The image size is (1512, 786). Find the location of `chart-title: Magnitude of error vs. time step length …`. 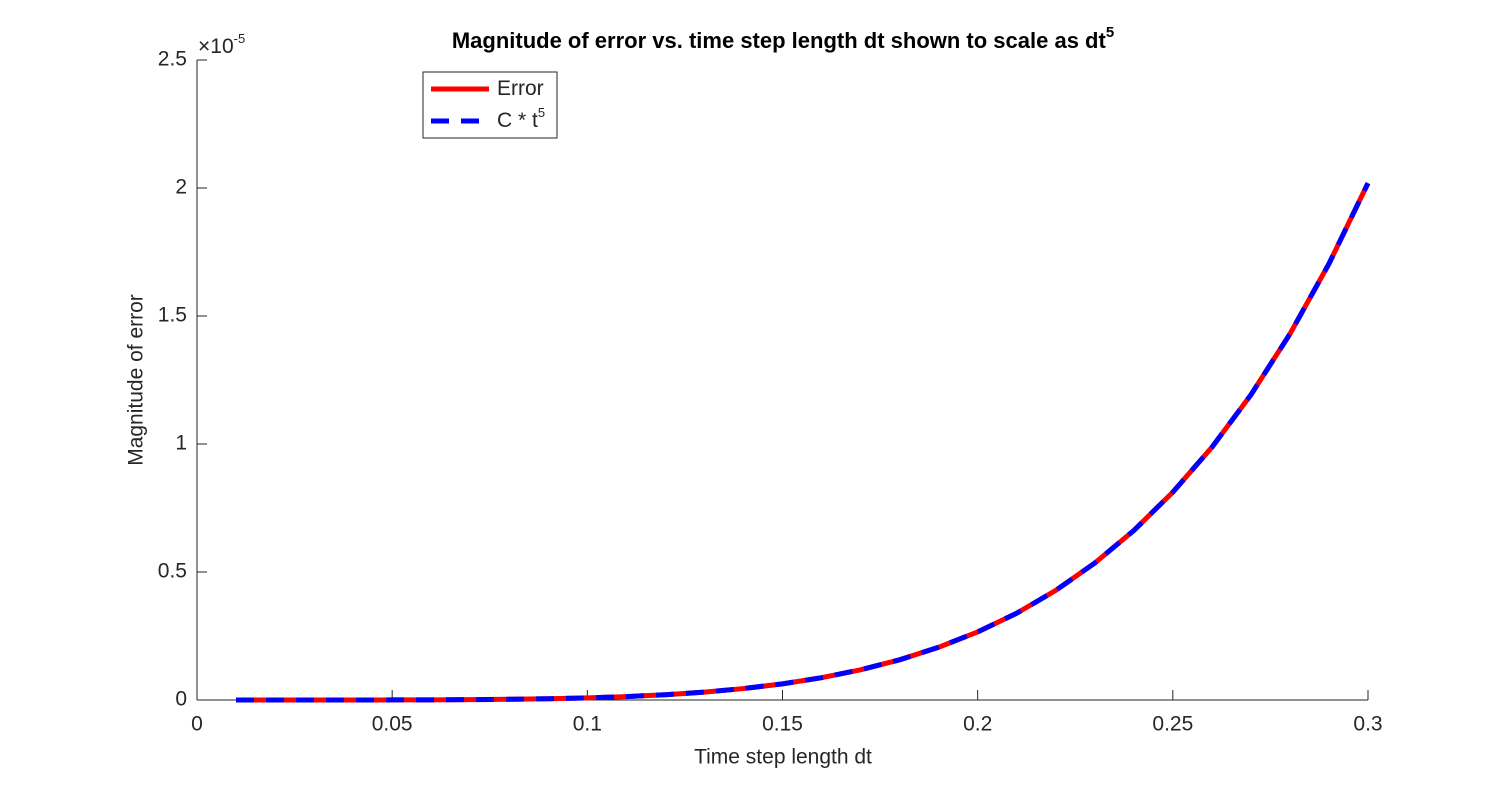

chart-title: Magnitude of error vs. time step length … is located at coordinates (783, 38).